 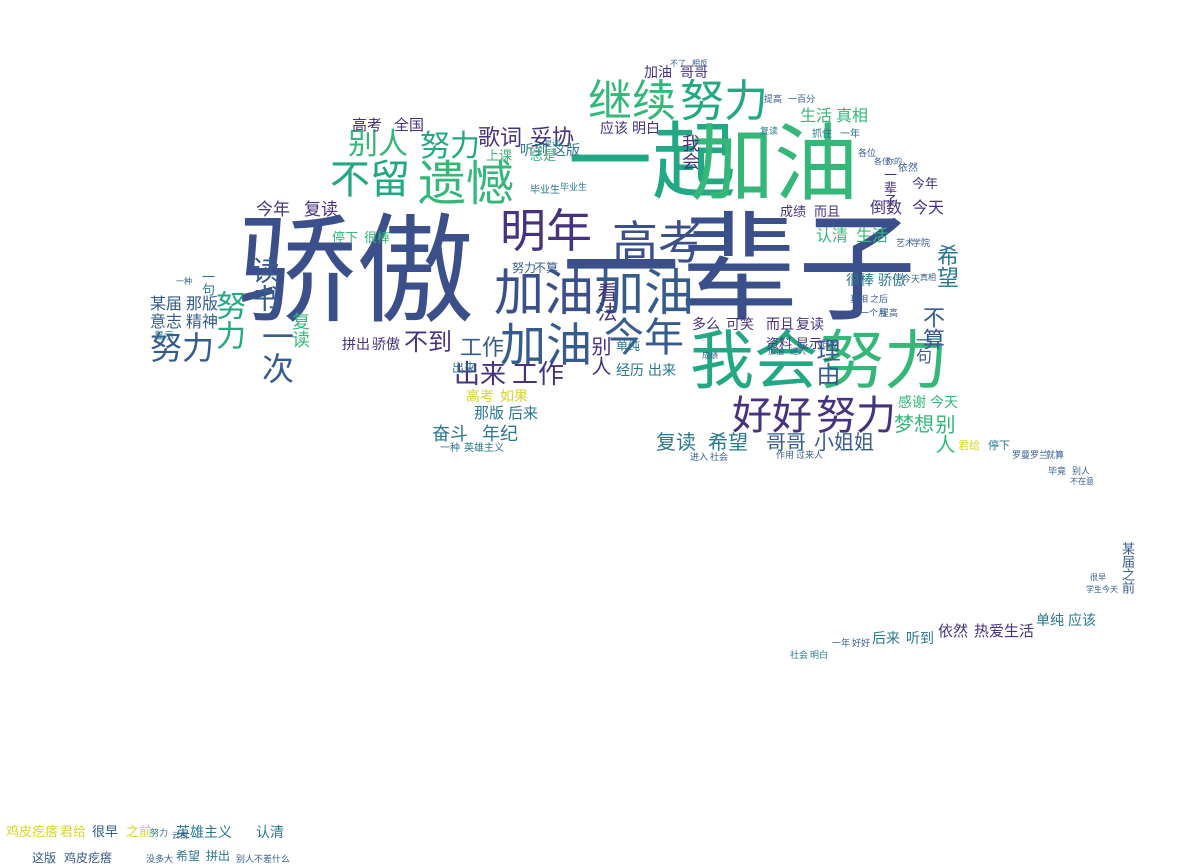 I want to click on cloud-word: 后来, so click(x=886, y=639).